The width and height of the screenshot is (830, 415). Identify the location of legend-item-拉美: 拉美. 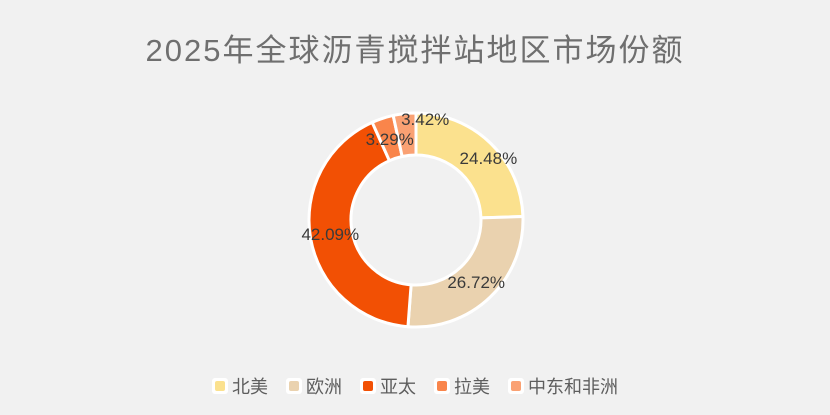
(462, 386).